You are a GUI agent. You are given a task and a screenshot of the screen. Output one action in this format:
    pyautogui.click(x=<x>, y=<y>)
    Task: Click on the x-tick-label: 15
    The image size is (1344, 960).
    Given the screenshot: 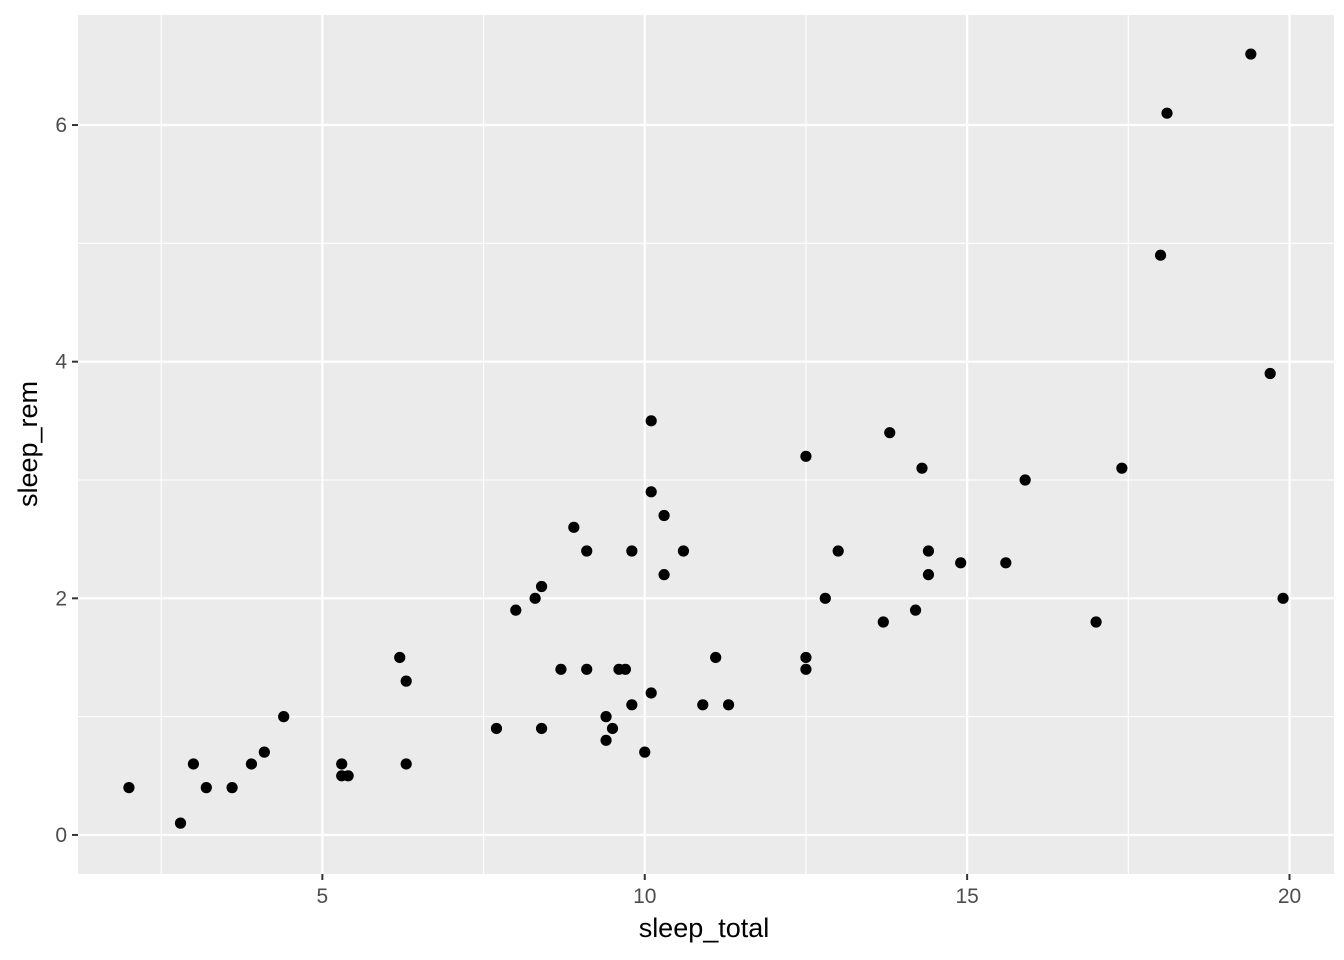 What is the action you would take?
    pyautogui.click(x=966, y=896)
    